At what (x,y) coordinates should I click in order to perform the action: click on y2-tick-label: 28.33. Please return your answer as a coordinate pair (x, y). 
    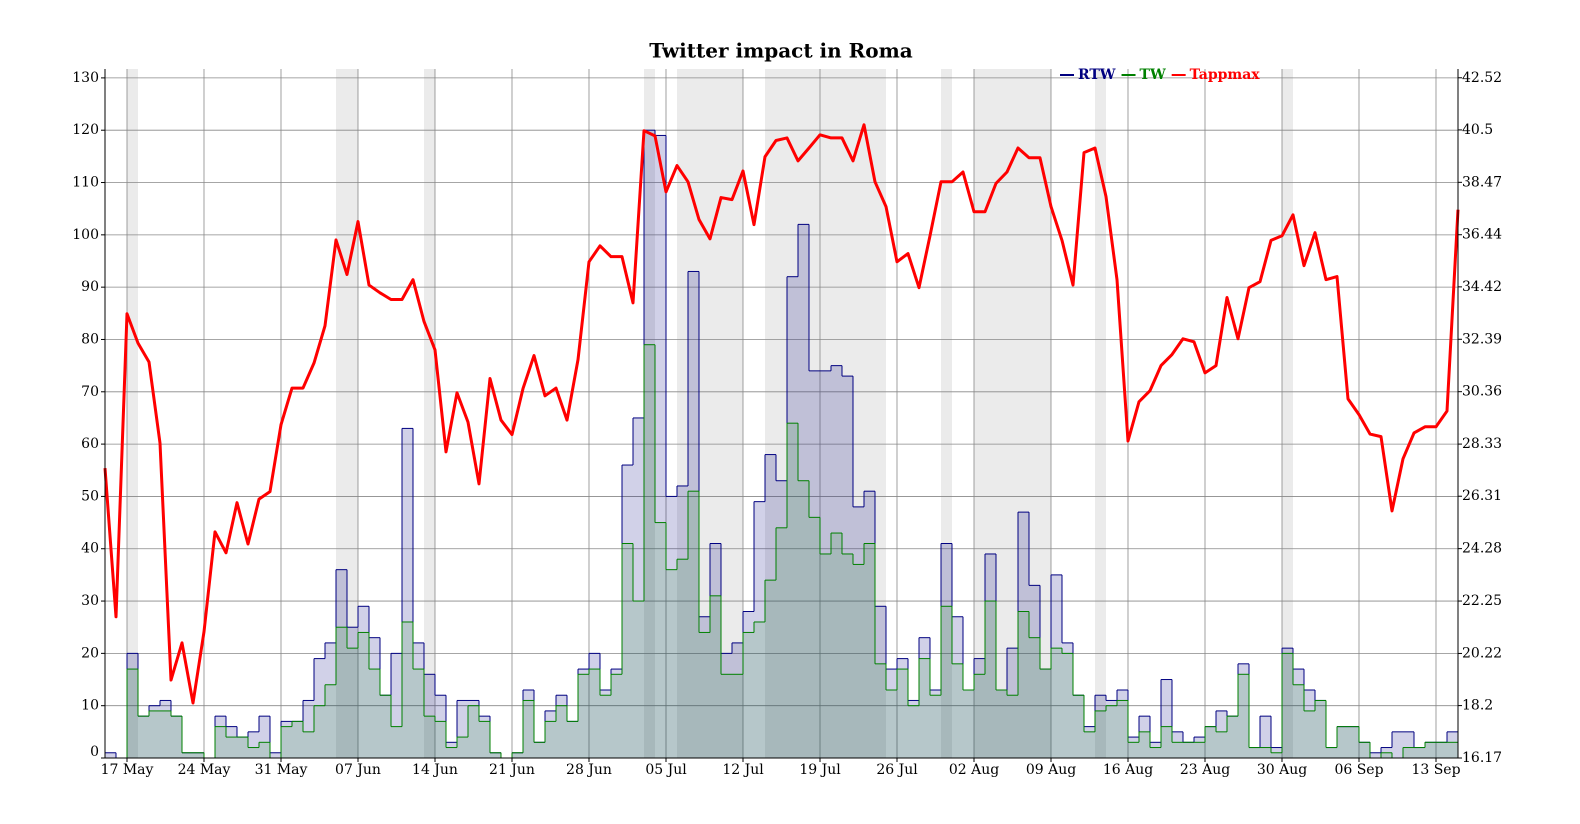
    Looking at the image, I should click on (1482, 444).